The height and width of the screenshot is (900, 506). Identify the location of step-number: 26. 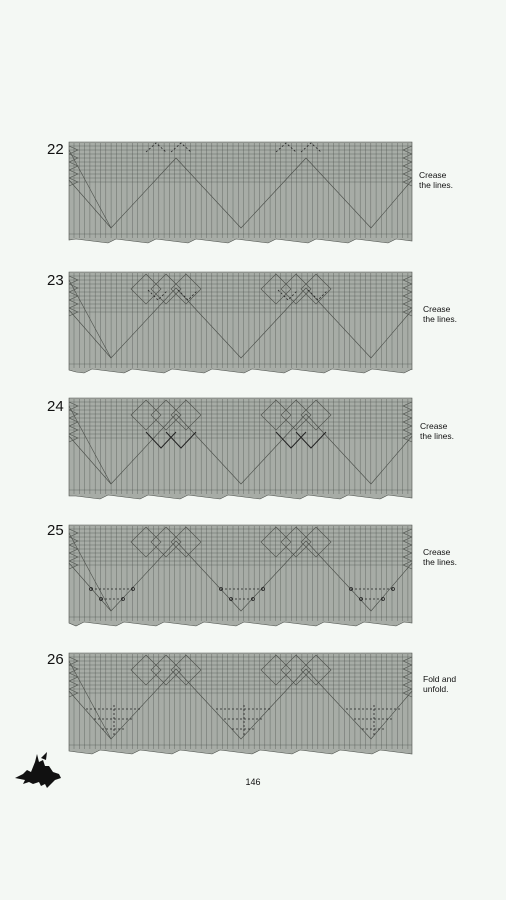
(55, 659).